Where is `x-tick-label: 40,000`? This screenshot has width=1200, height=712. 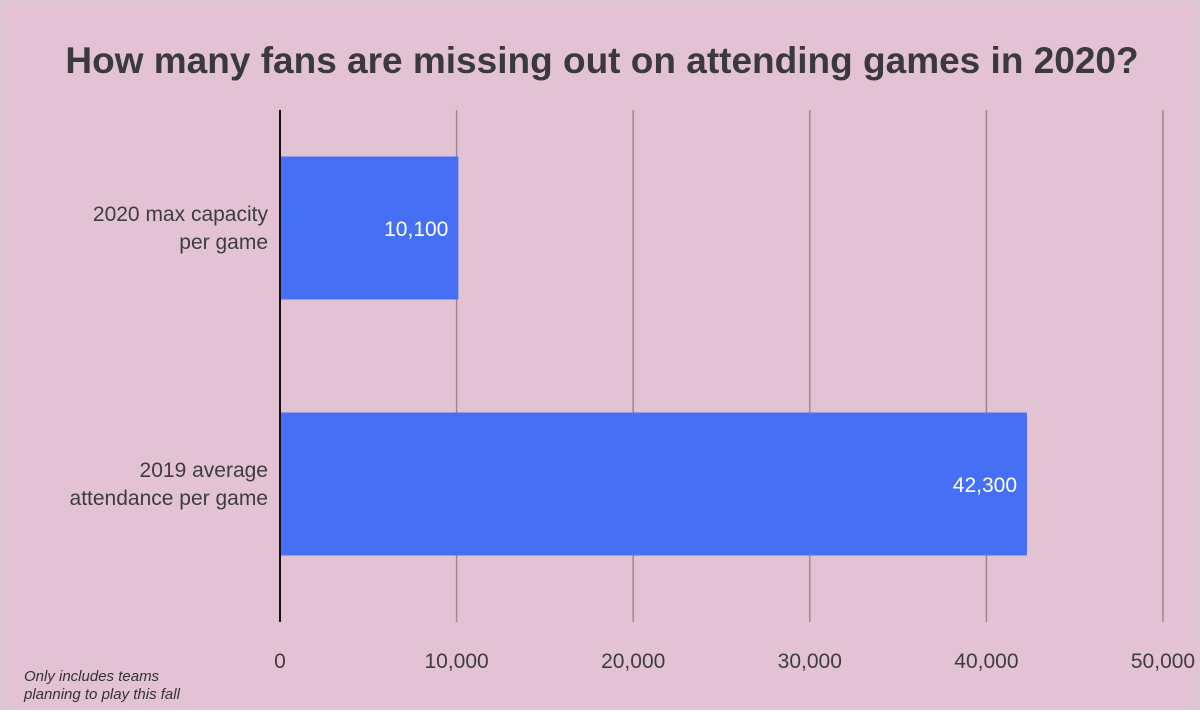
x-tick-label: 40,000 is located at coordinates (986, 661).